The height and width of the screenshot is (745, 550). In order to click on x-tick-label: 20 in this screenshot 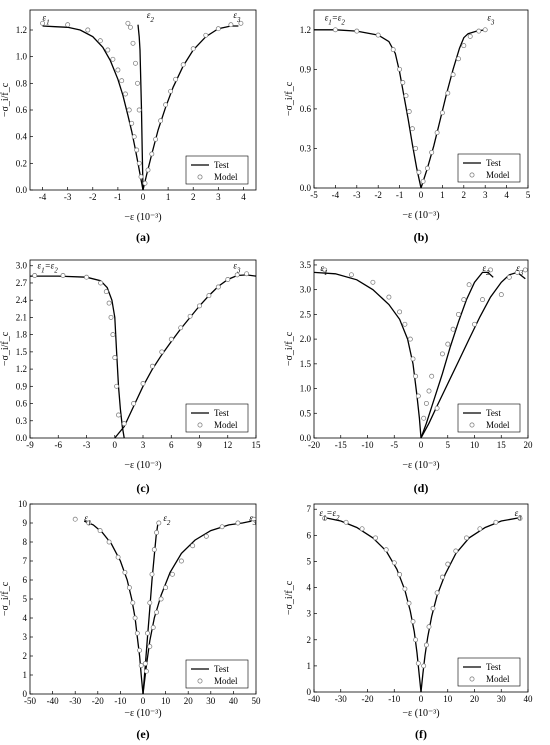, I will do `click(529, 445)`.